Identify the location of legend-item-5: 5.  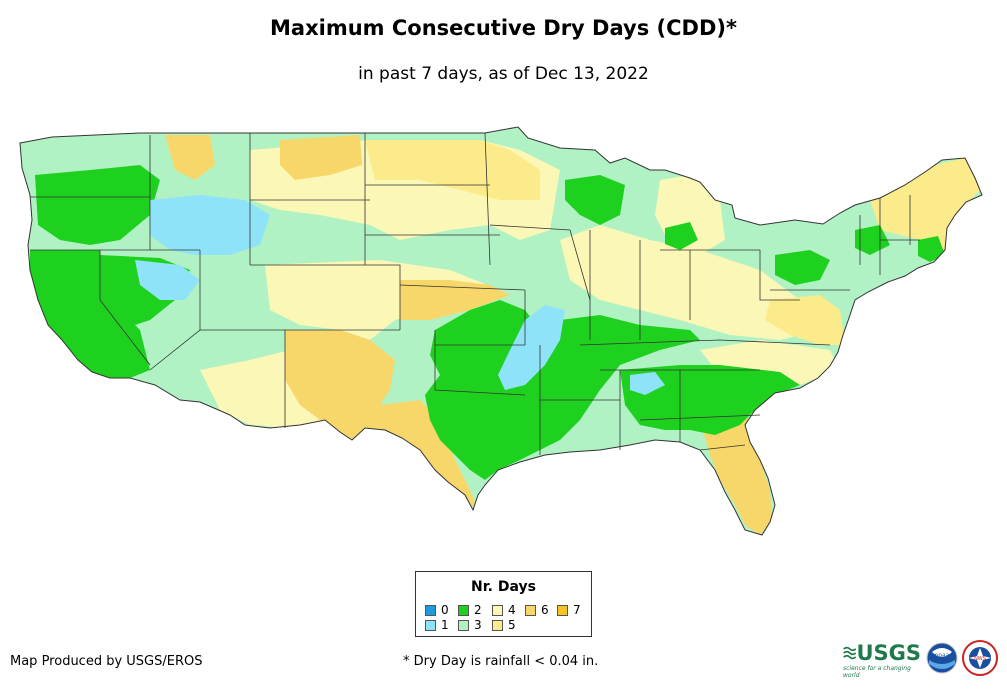
(504, 625).